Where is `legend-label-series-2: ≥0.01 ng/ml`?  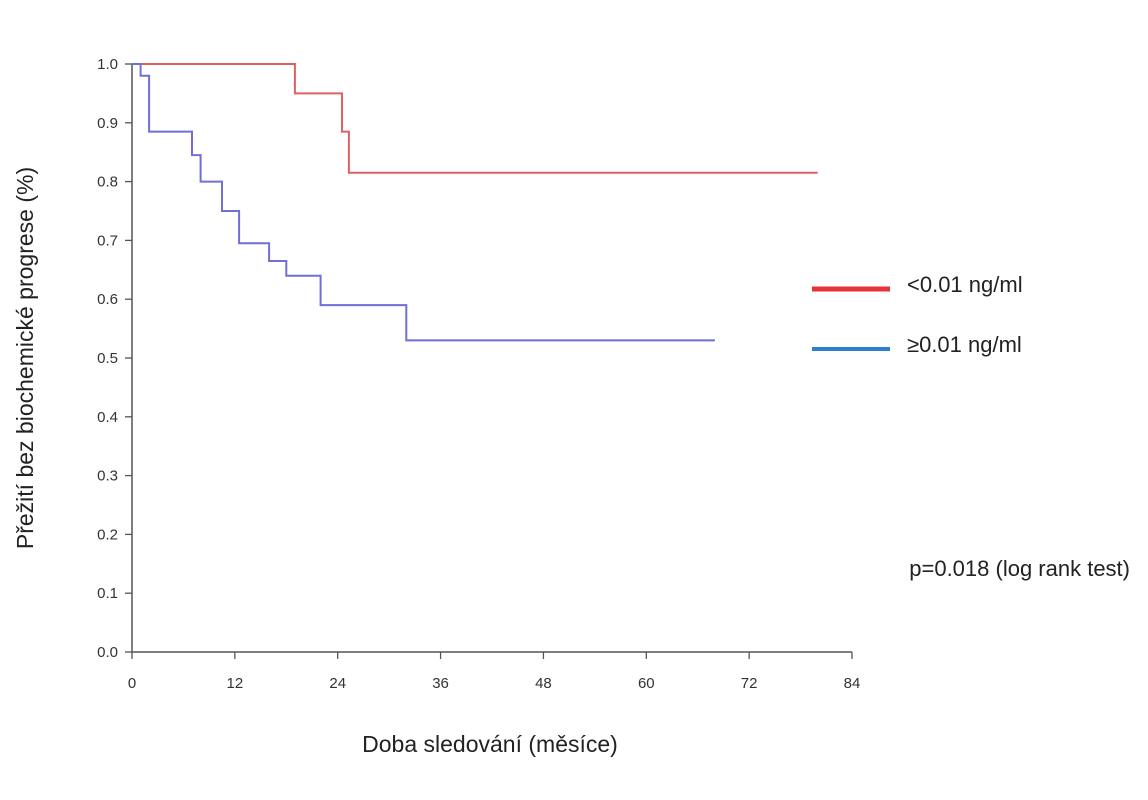 legend-label-series-2: ≥0.01 ng/ml is located at coordinates (964, 344).